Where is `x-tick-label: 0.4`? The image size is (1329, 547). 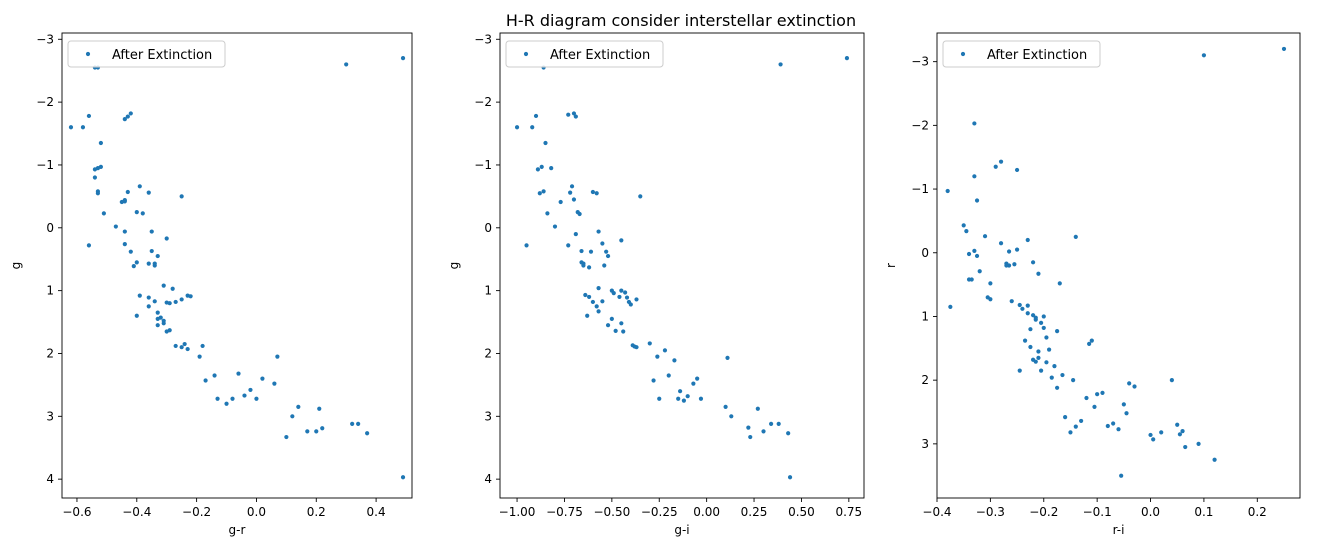 x-tick-label: 0.4 is located at coordinates (376, 512).